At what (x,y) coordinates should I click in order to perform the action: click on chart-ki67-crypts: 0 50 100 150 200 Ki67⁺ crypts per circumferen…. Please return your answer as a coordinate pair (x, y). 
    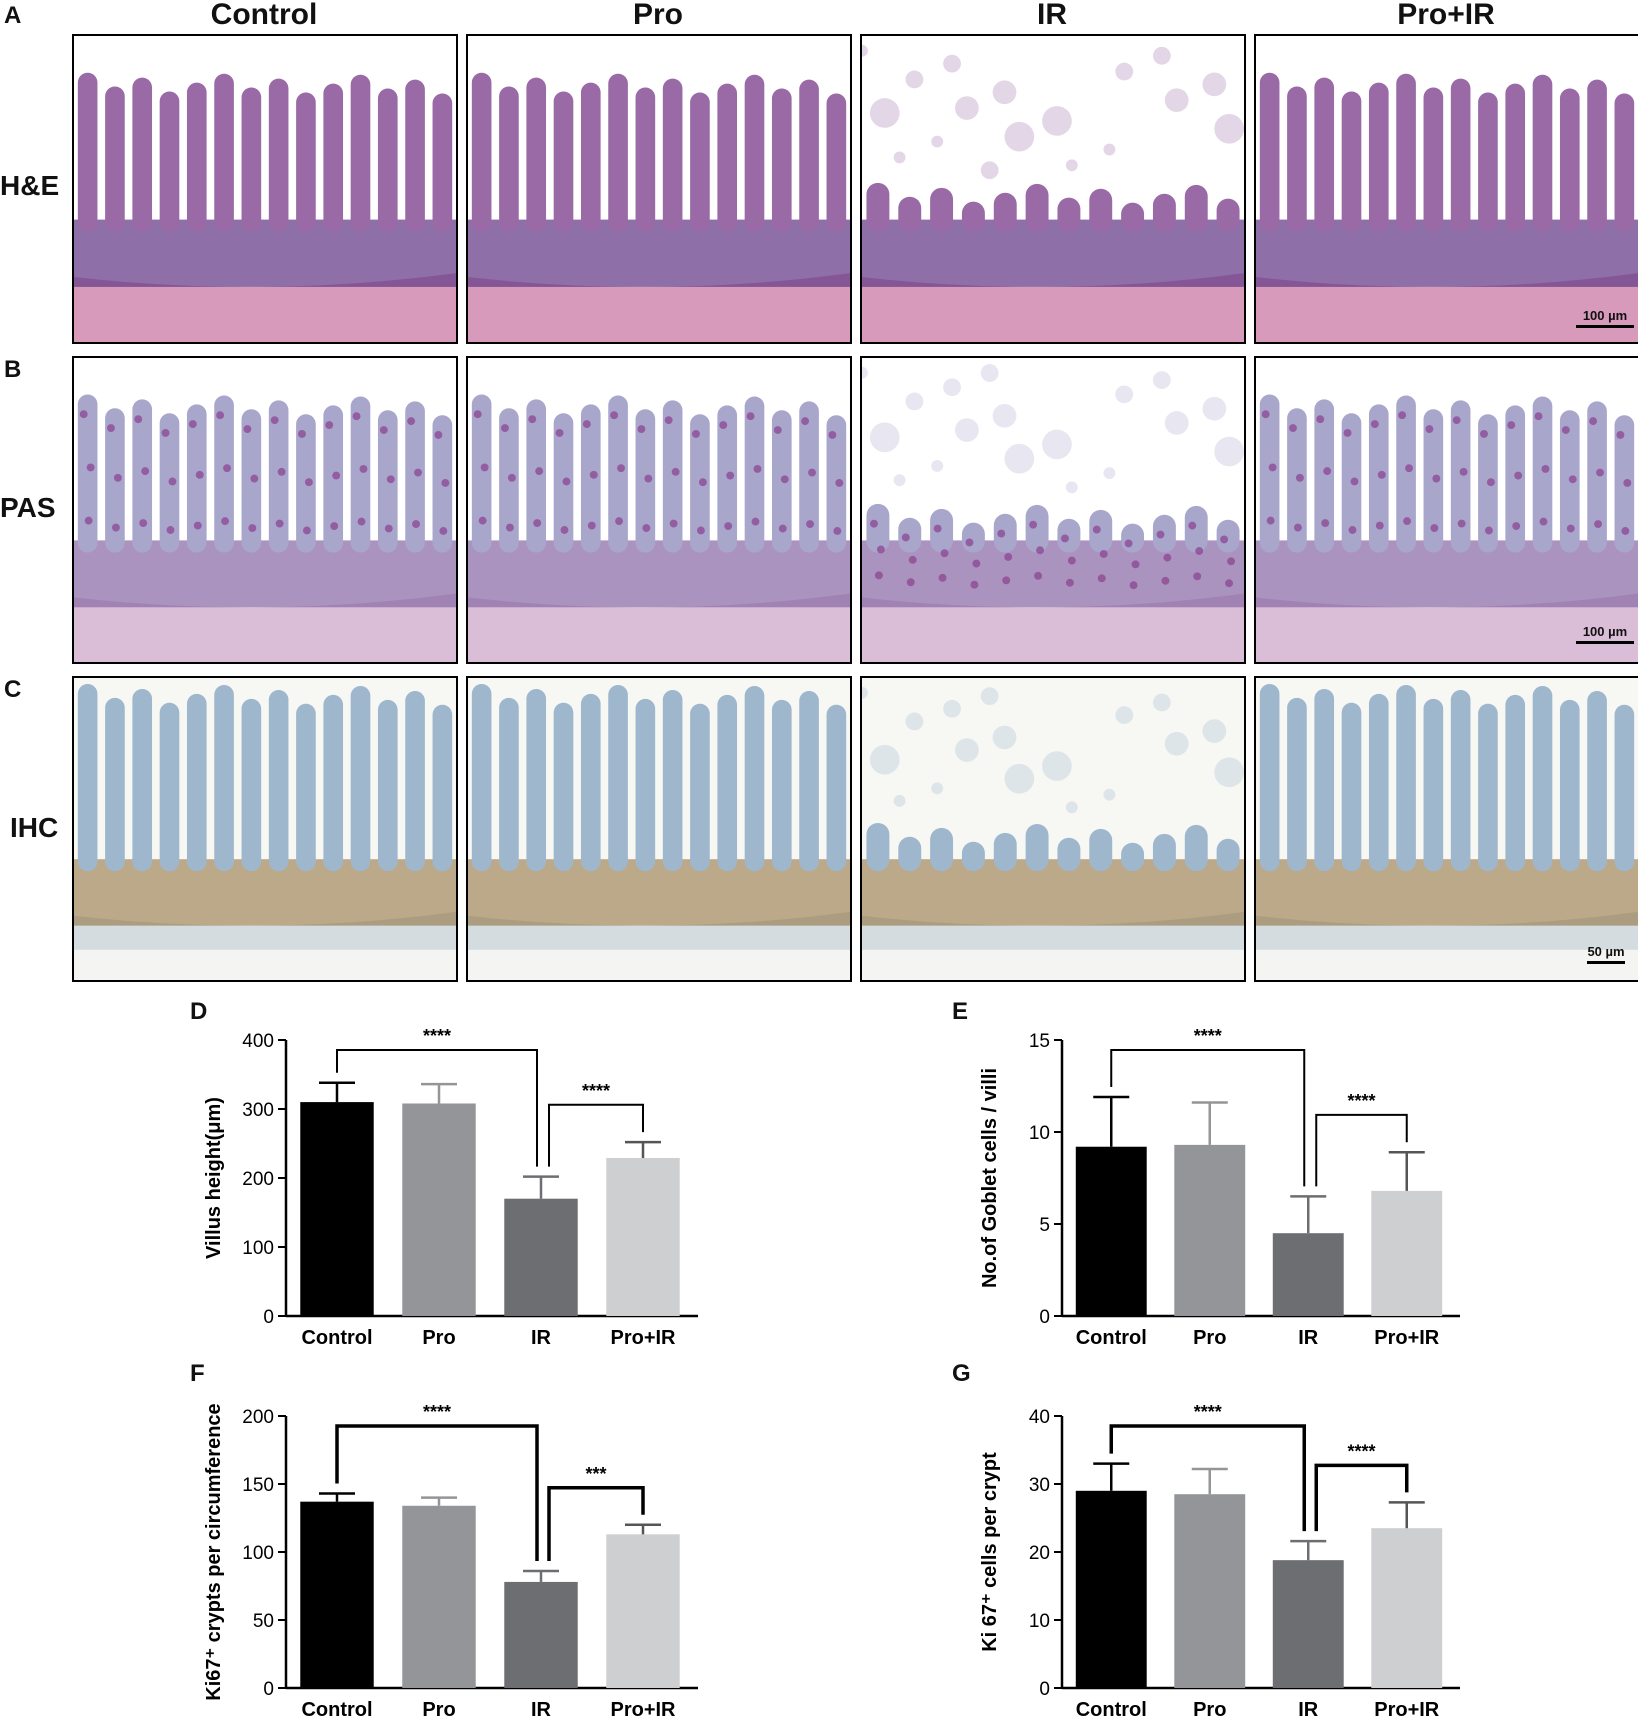
    Looking at the image, I should click on (450, 1560).